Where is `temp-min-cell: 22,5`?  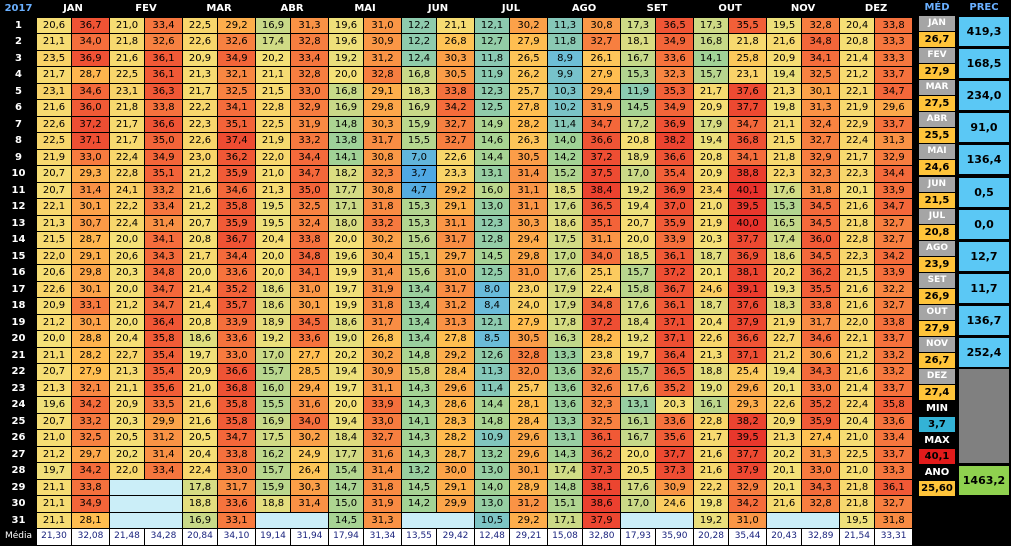
temp-min-cell: 22,5 is located at coordinates (54, 141).